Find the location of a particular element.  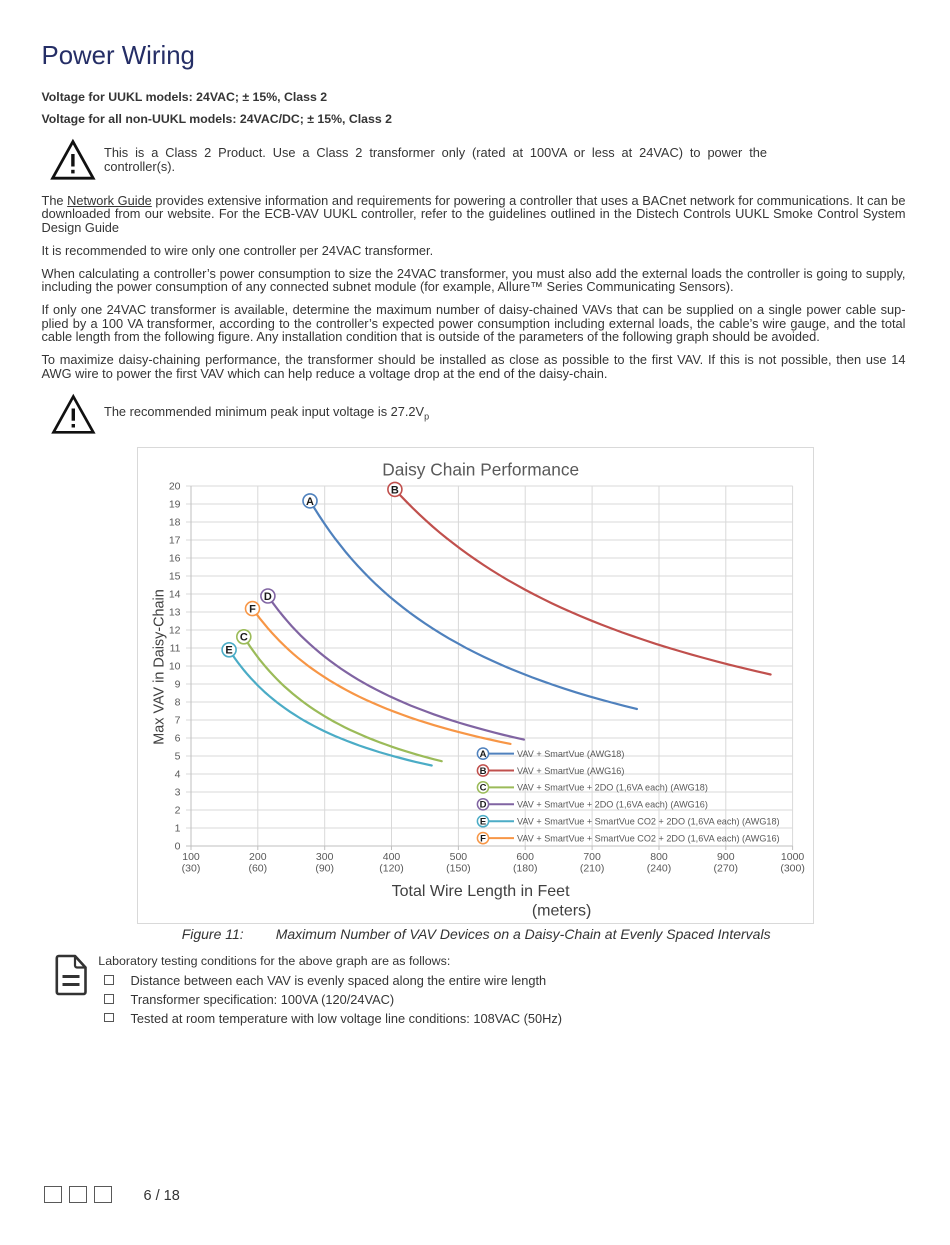

svg-text: VAV + SmartVue (AWG18) is located at coordinates (570, 754).